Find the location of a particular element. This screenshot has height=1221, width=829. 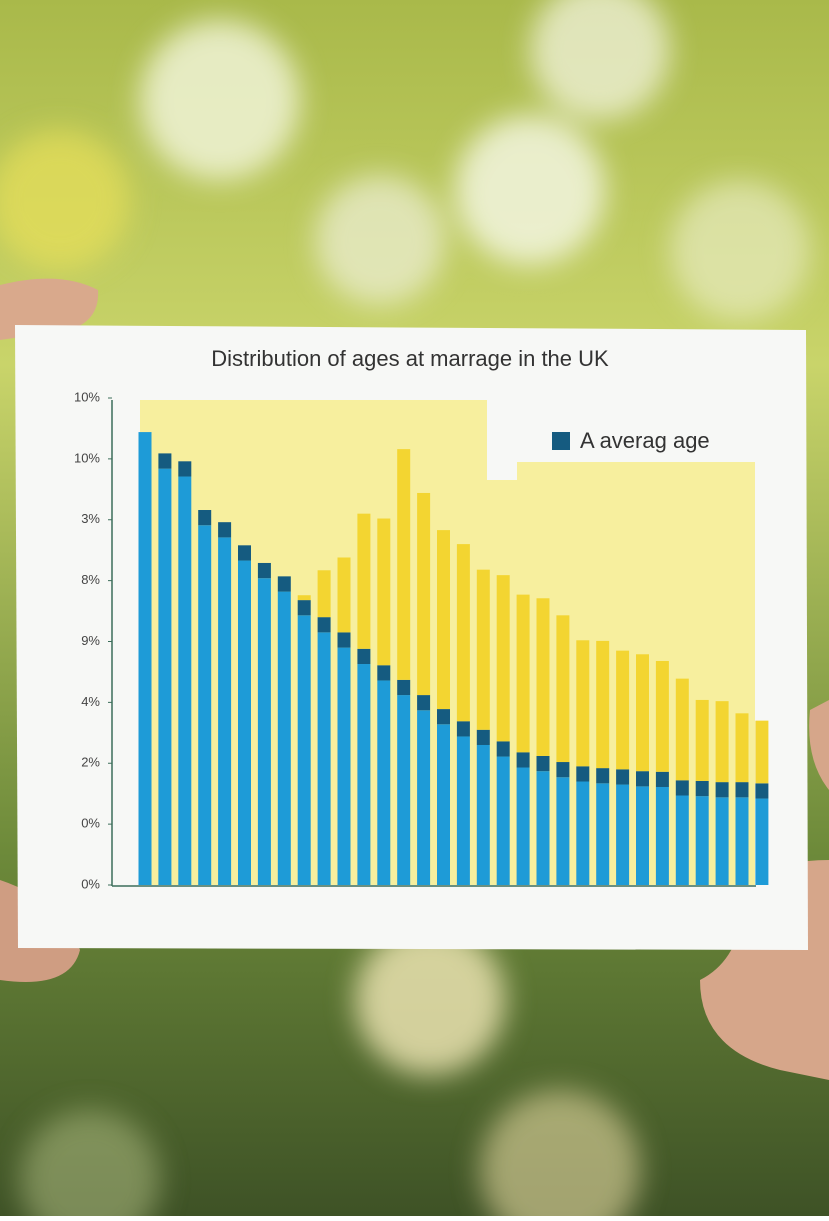

y-tick-label: 8% is located at coordinates (90, 579).